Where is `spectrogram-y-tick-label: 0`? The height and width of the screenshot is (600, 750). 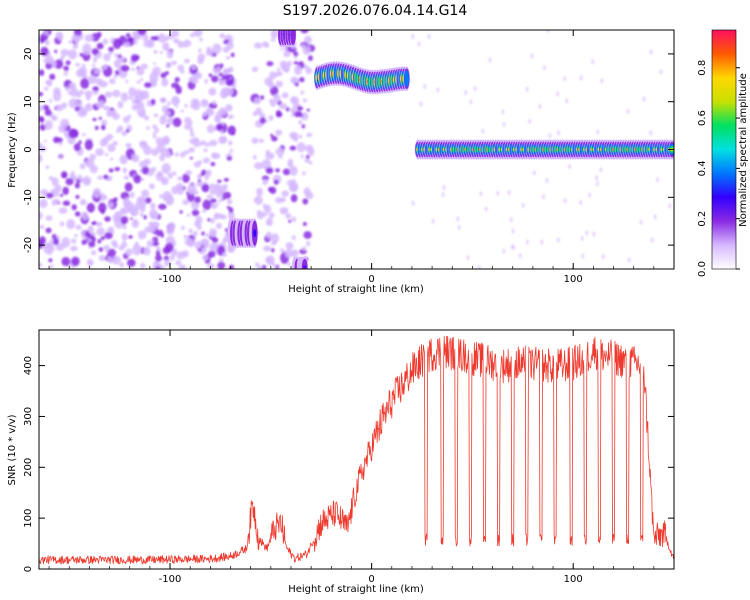
spectrogram-y-tick-label: 0 is located at coordinates (28, 149).